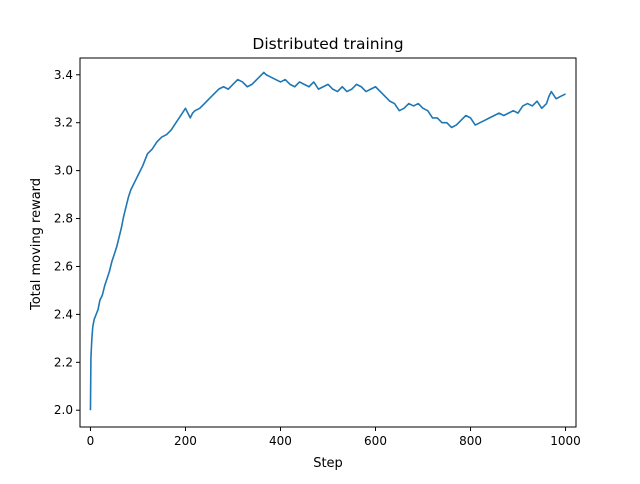 The width and height of the screenshot is (640, 484). I want to click on y-tick-label: 2.6, so click(63, 266).